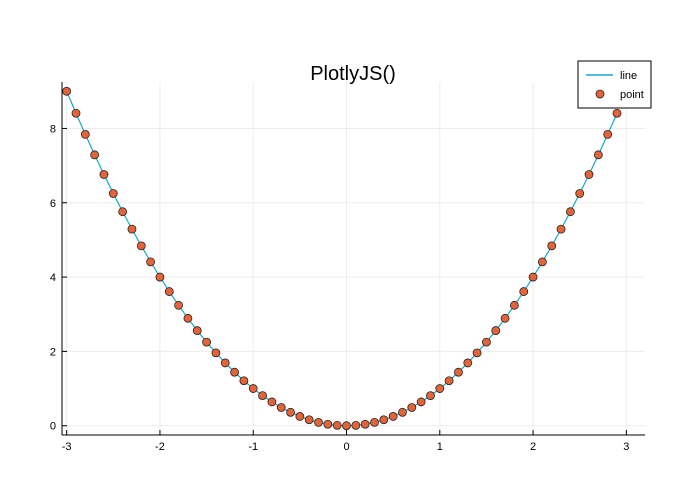 This screenshot has width=700, height=500. Describe the element at coordinates (53, 427) in the screenshot. I see `y-tick-label: 0` at that location.